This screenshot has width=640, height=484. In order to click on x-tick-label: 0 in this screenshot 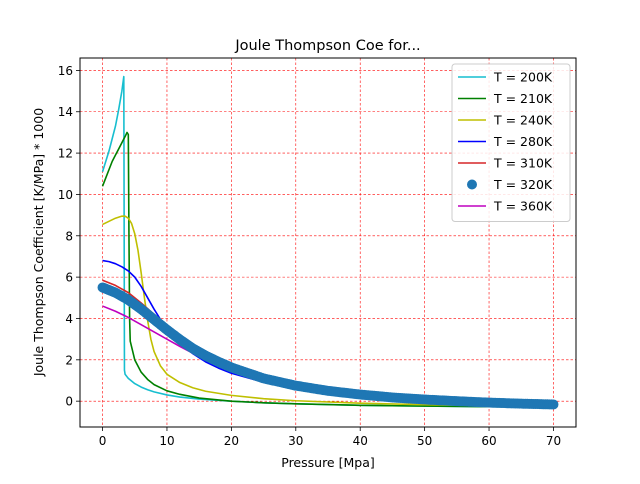, I will do `click(103, 441)`.